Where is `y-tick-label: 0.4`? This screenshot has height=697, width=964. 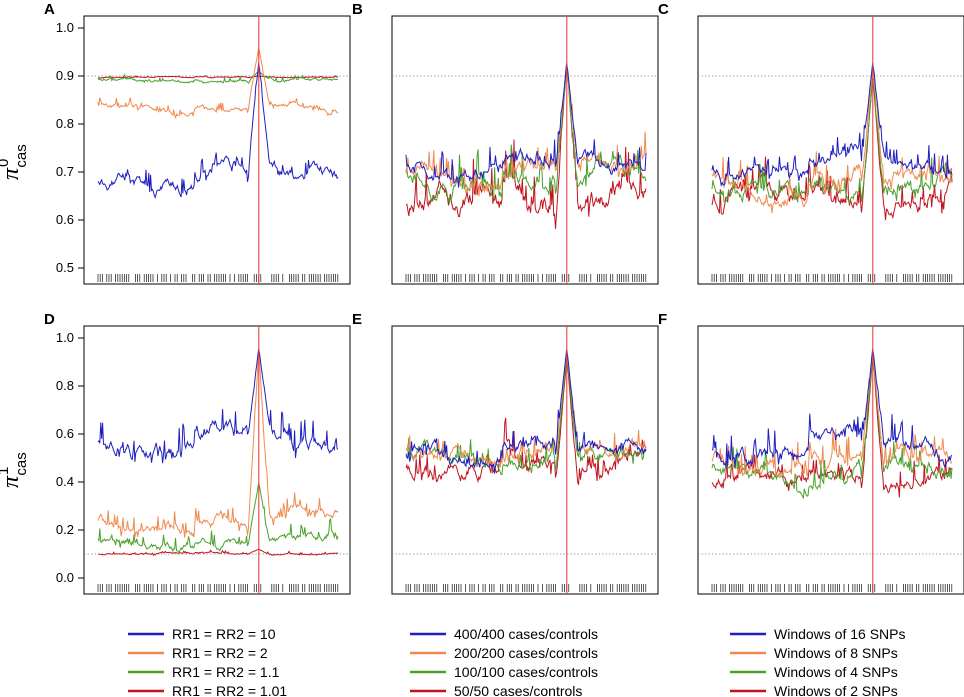
y-tick-label: 0.4 is located at coordinates (65, 481).